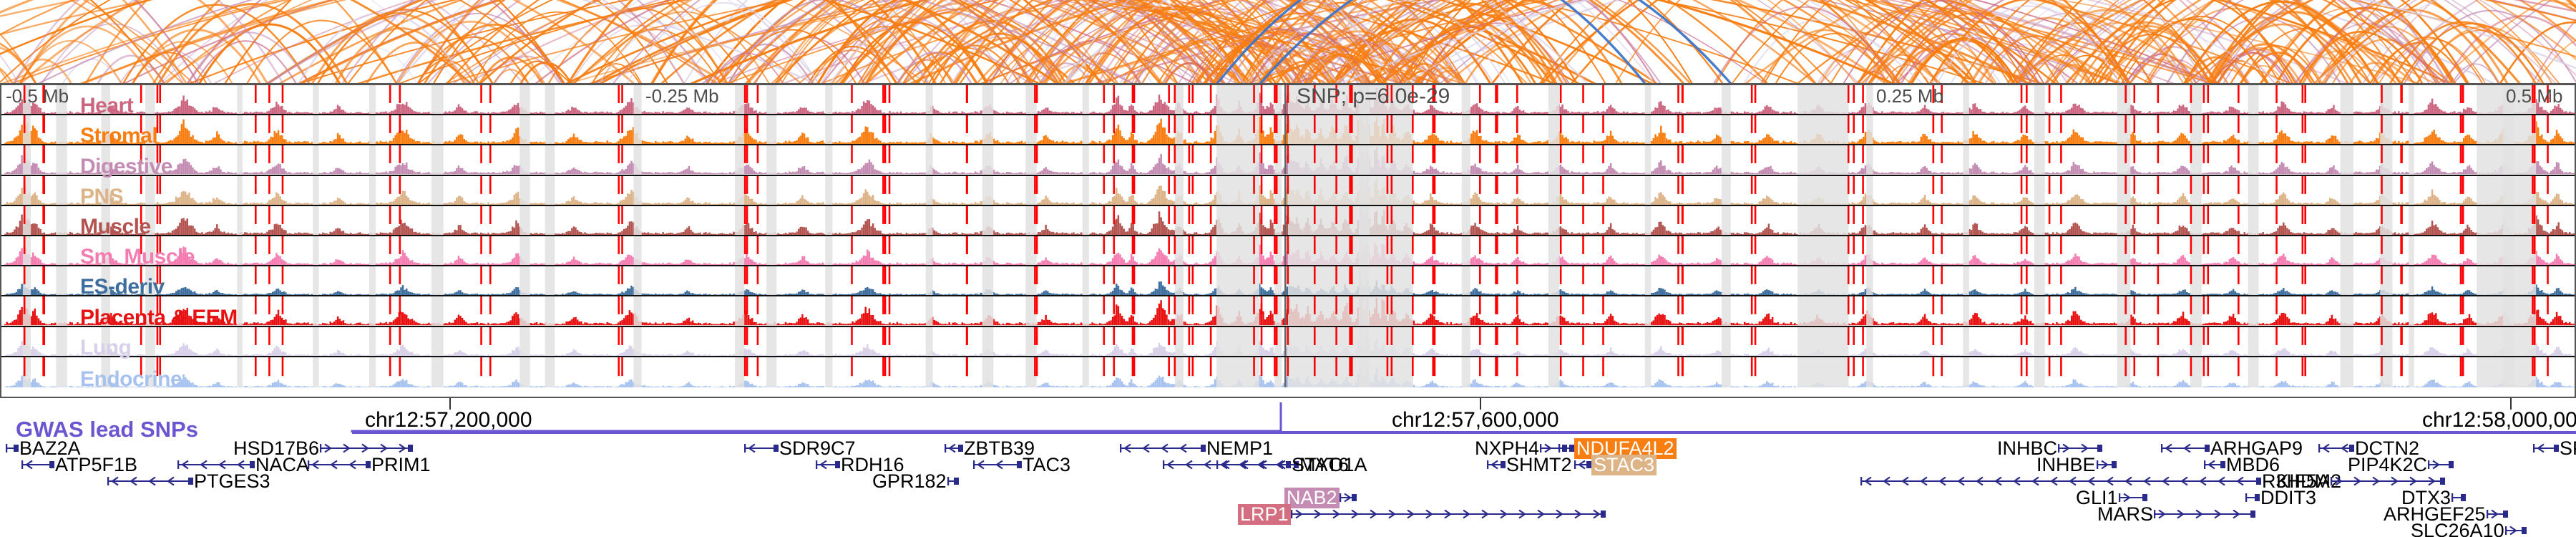  What do you see at coordinates (1615, 464) in the screenshot?
I see `gene-stac3: STAC3` at bounding box center [1615, 464].